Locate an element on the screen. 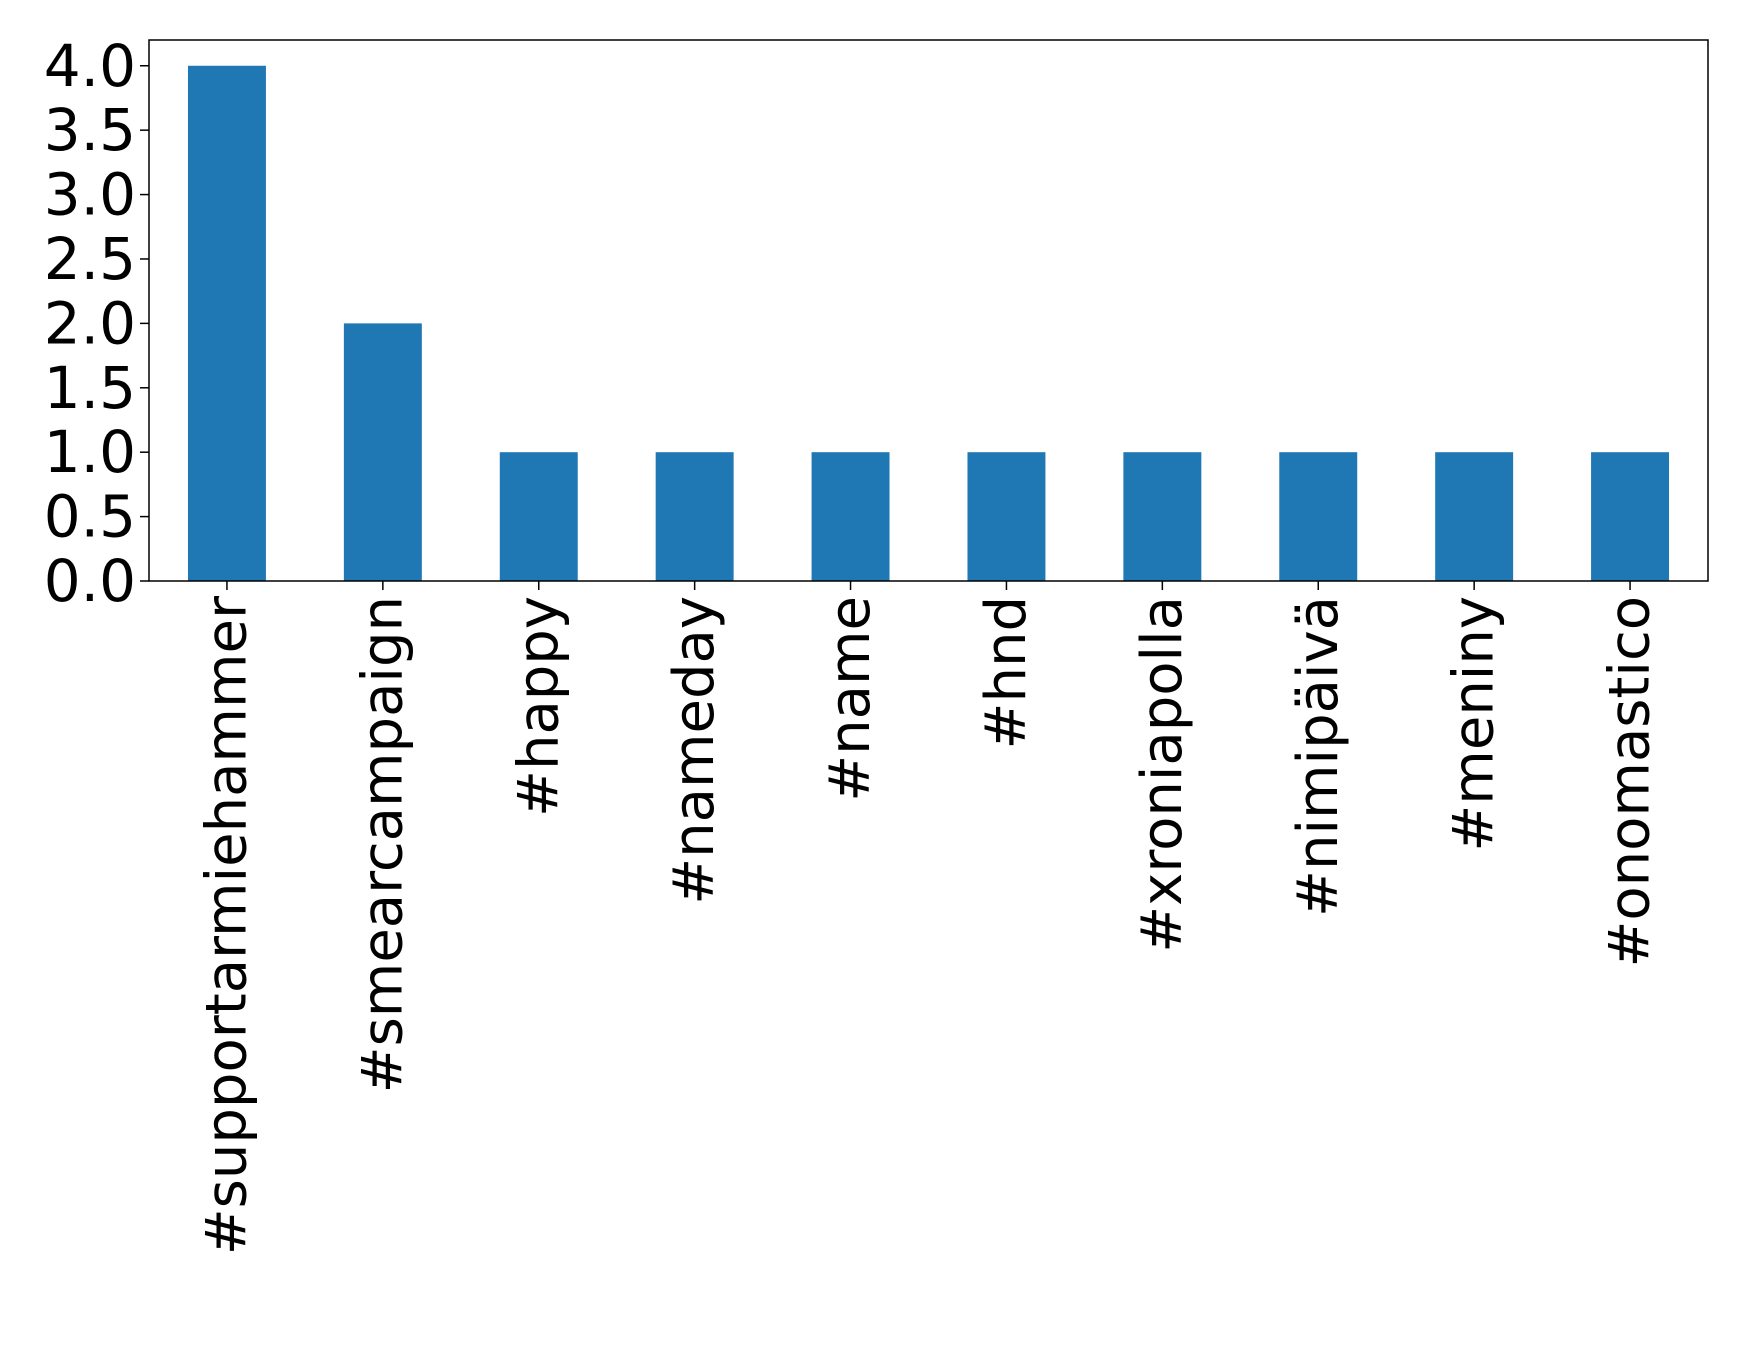 The height and width of the screenshot is (1363, 1739). x-tick-label: #nameday is located at coordinates (694, 750).